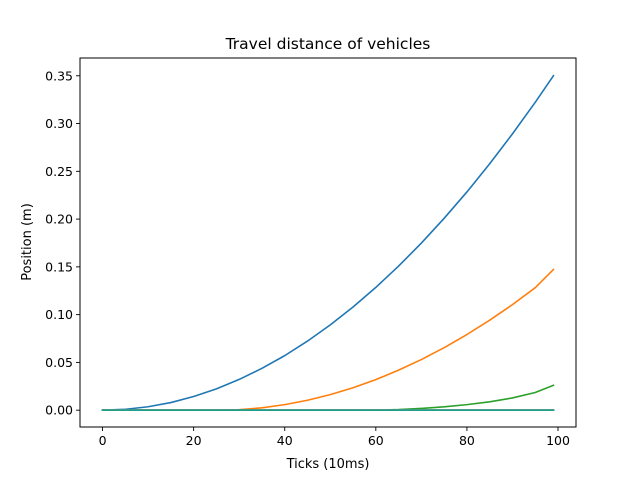 This screenshot has width=640, height=480. I want to click on y-tick-label: 0.00, so click(59, 410).